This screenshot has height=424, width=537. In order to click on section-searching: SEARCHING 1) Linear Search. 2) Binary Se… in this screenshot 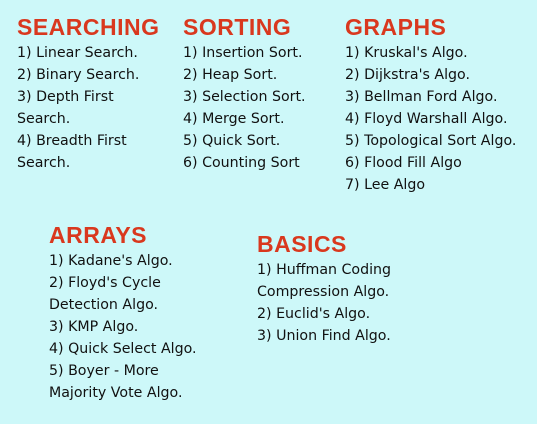, I will do `click(88, 94)`.